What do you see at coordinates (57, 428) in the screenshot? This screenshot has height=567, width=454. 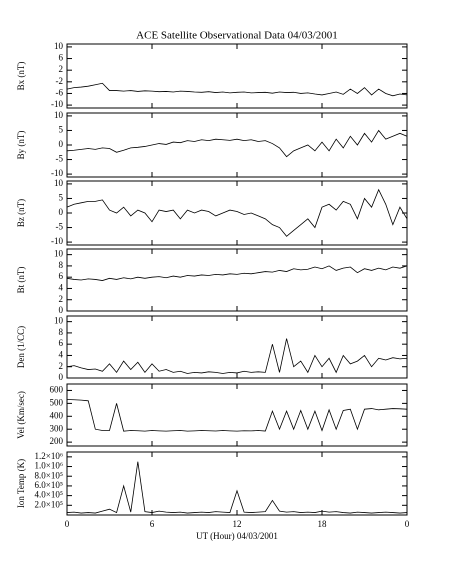 I see `y-tick-label: 300` at bounding box center [57, 428].